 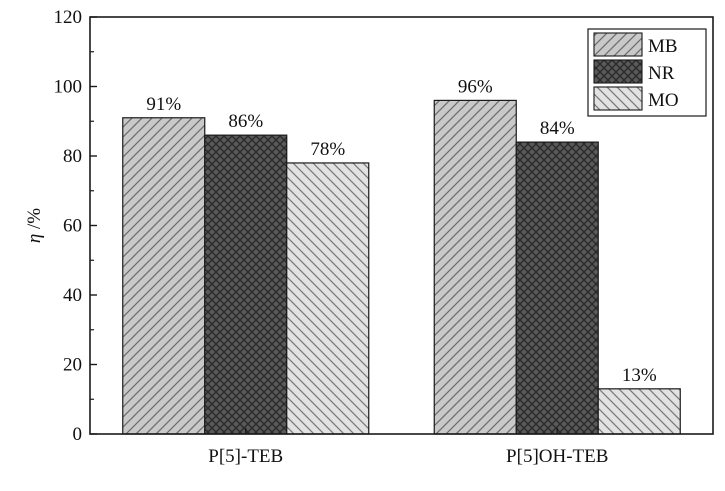 I want to click on legend-label-nr: NR, so click(x=661, y=73).